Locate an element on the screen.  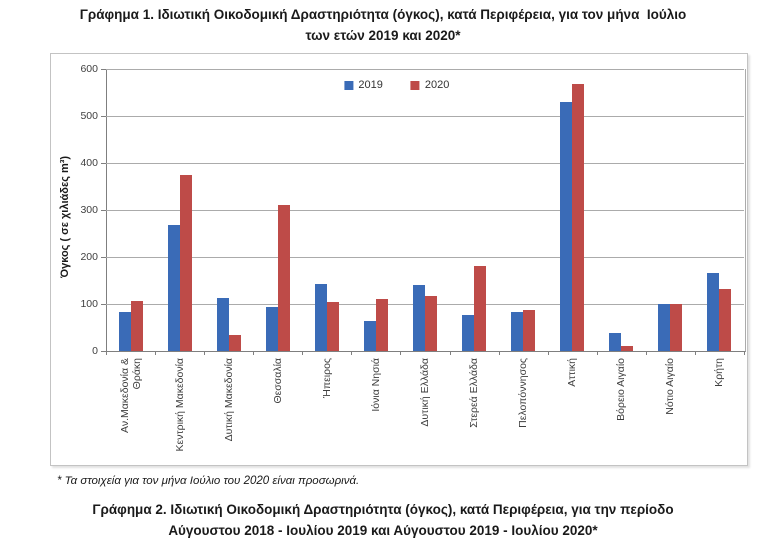
x-axis-label-wrap: Ήπειρος is located at coordinates (326, 411).